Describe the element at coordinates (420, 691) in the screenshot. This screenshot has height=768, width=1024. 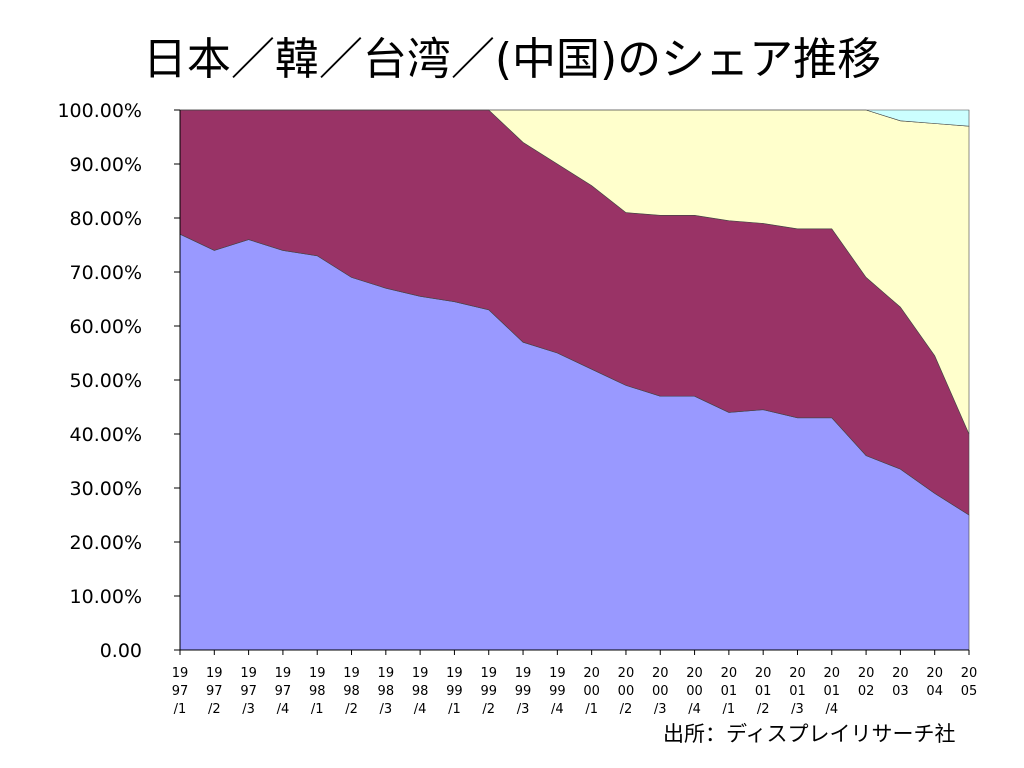
I see `x-tick-label: 19 98/4` at that location.